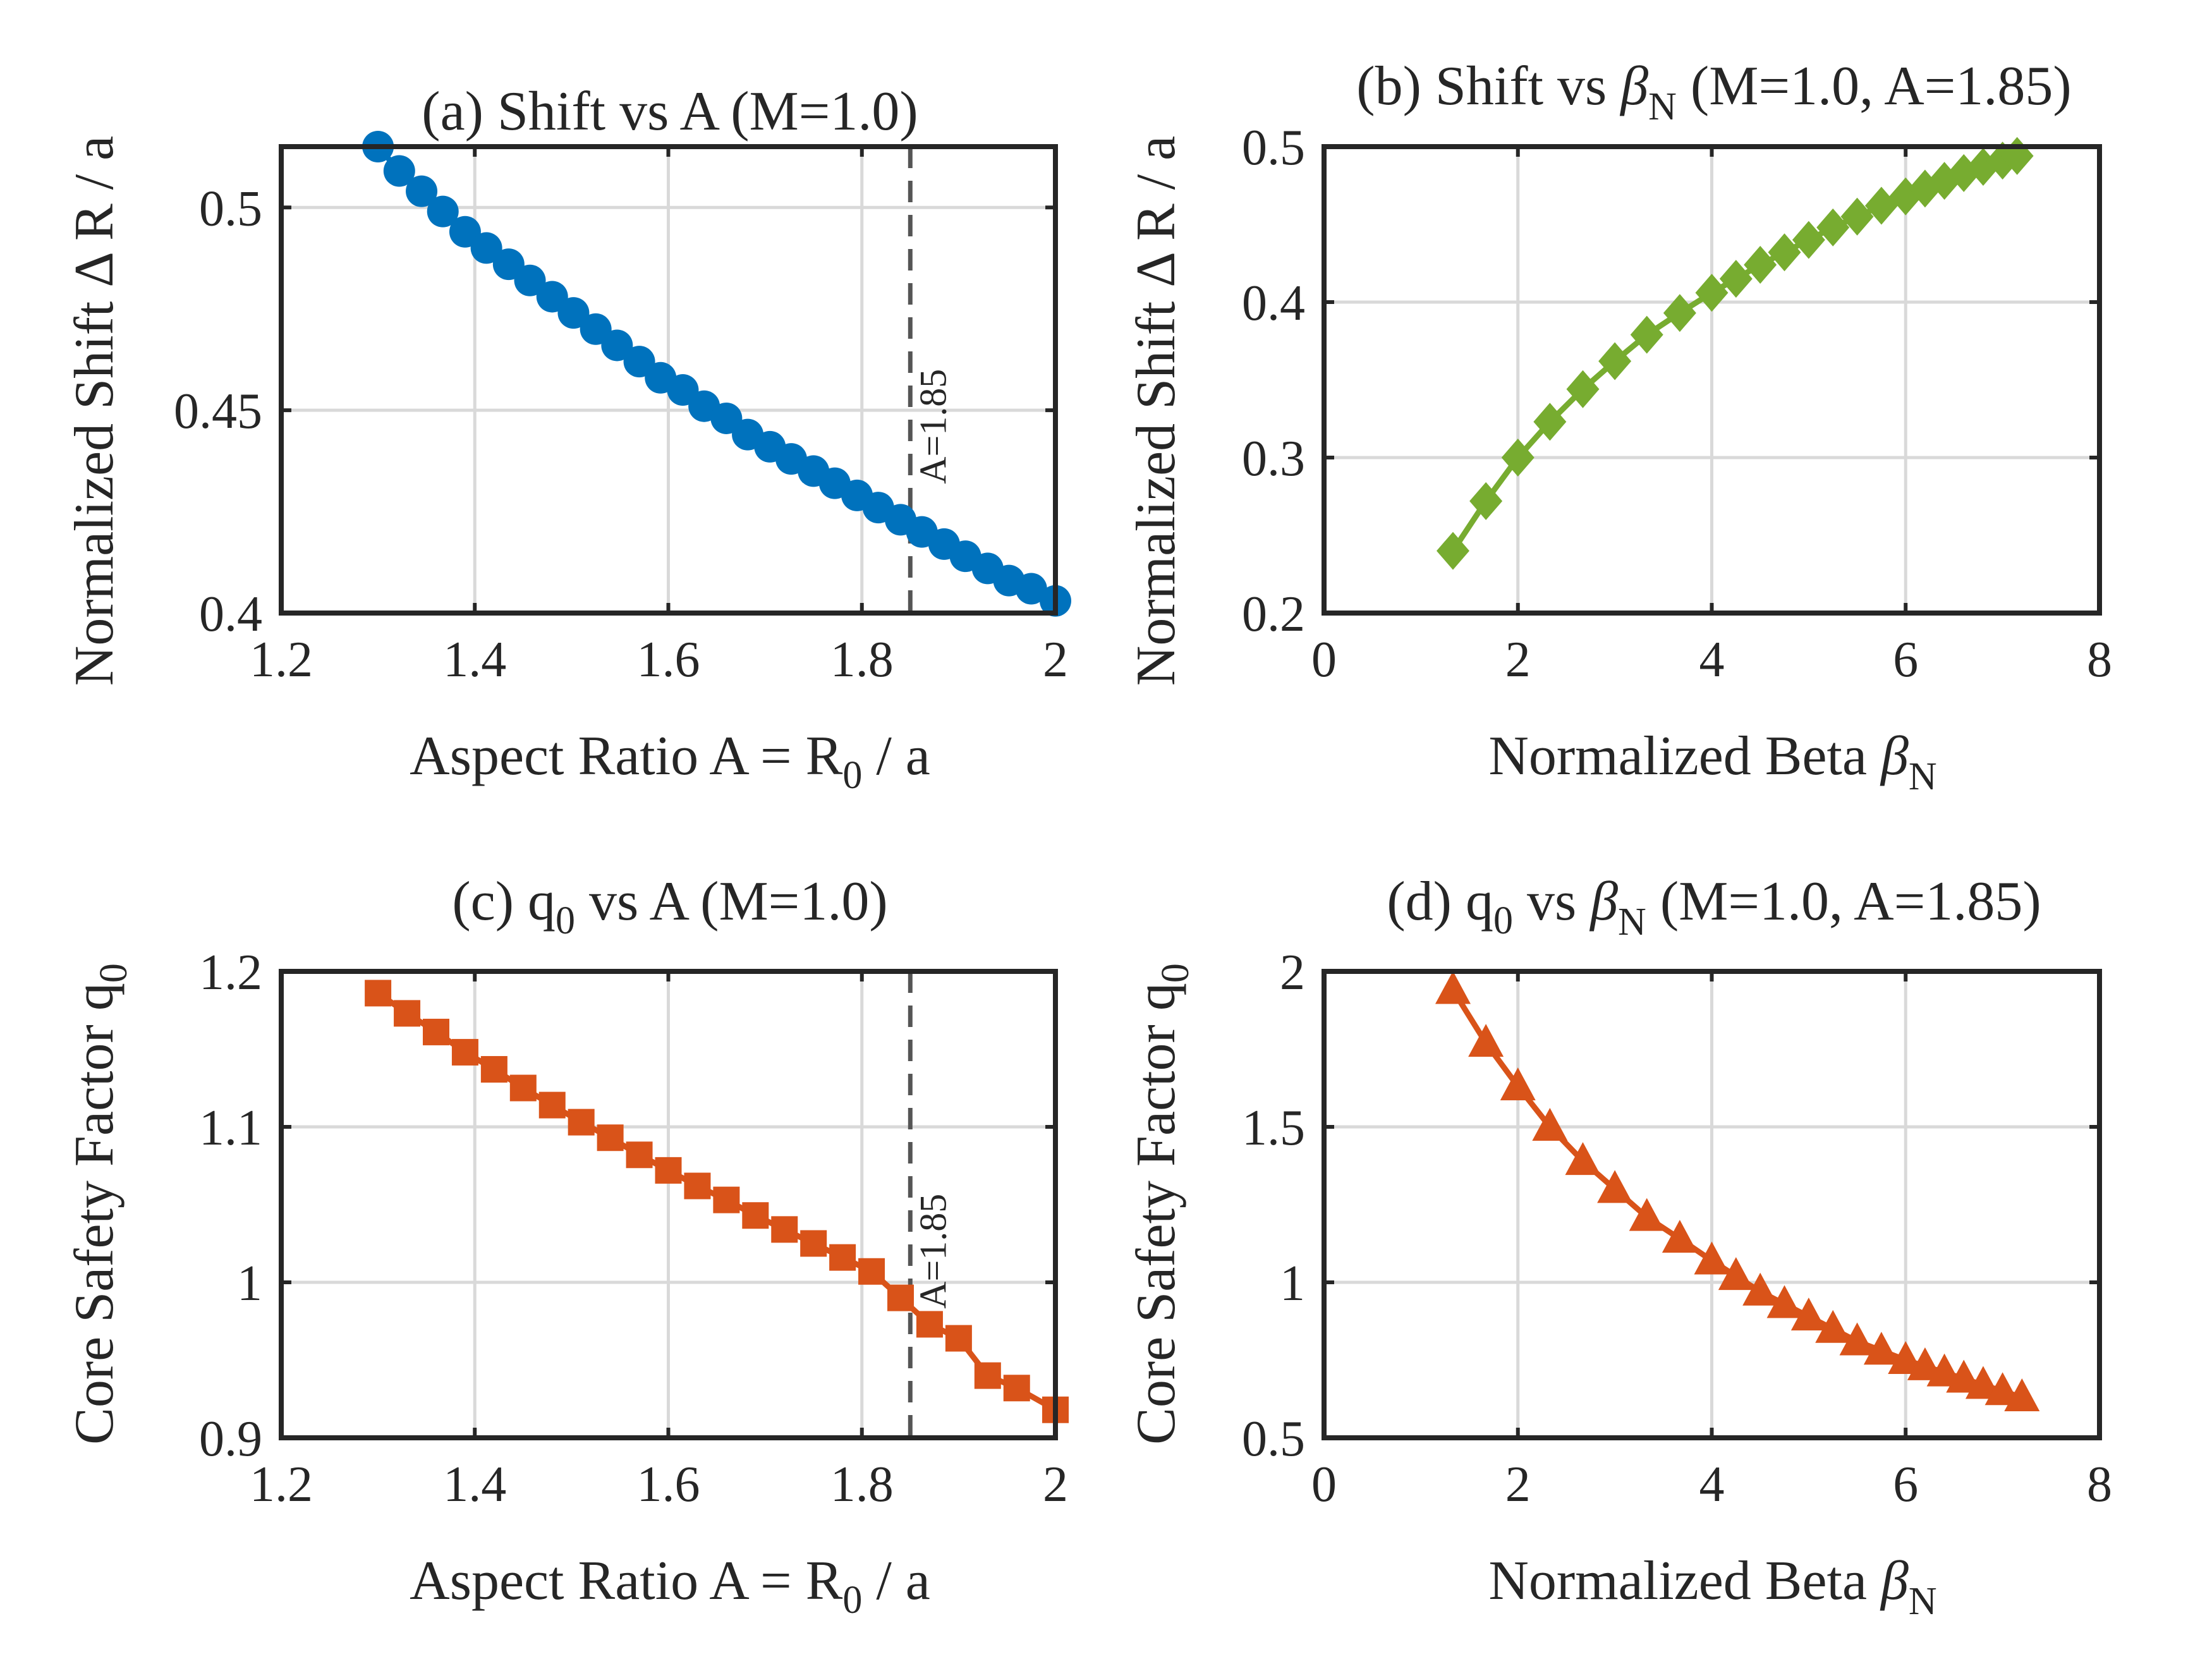  Describe the element at coordinates (1712, 762) in the screenshot. I see `panel-b-xlabel: Normalized Beta βN` at that location.